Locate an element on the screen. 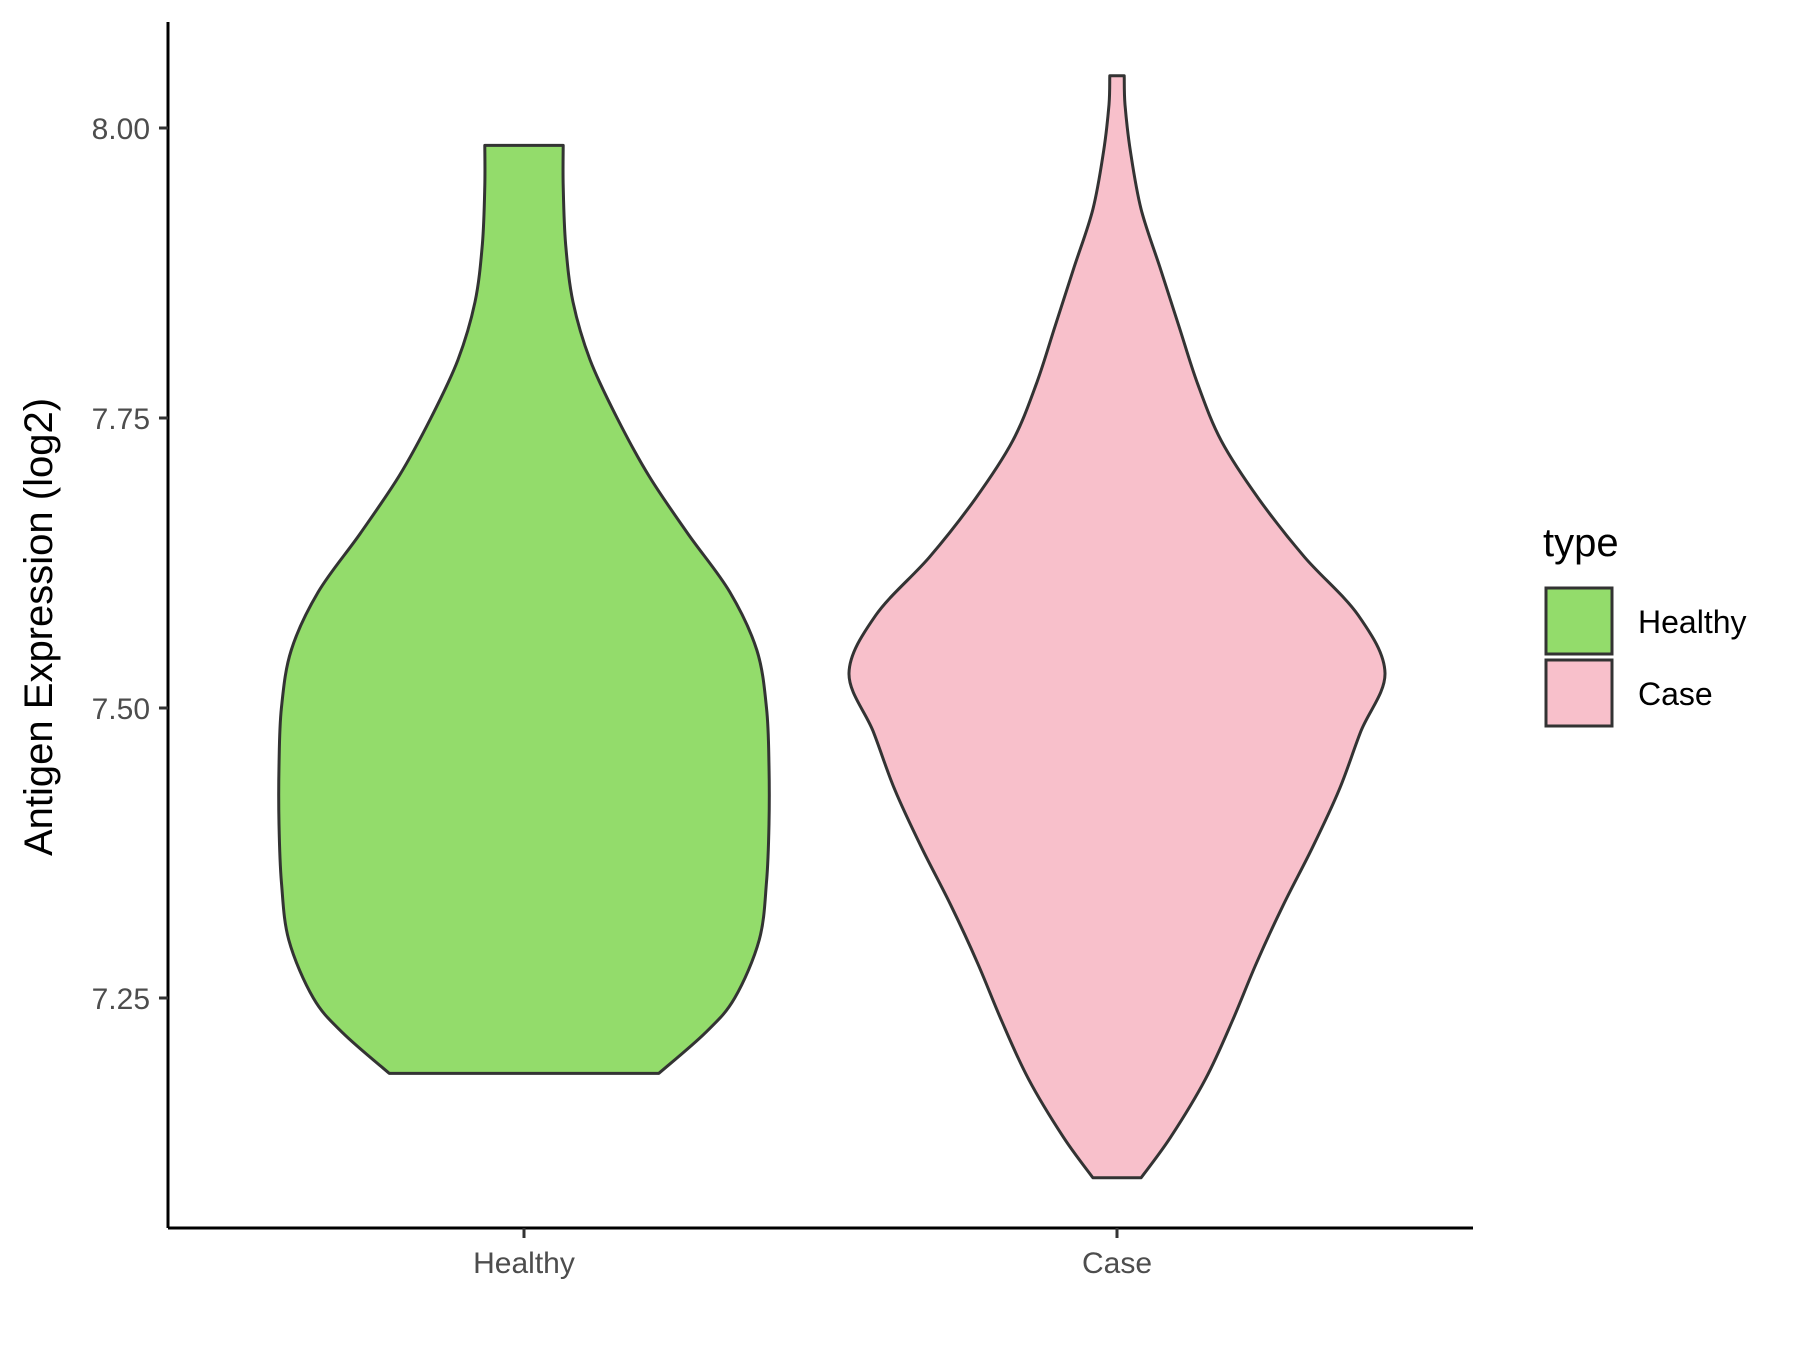 The image size is (1800, 1350). y-axis-ticks: 7.25 7.50 7.75 8.00 is located at coordinates (130, 564).